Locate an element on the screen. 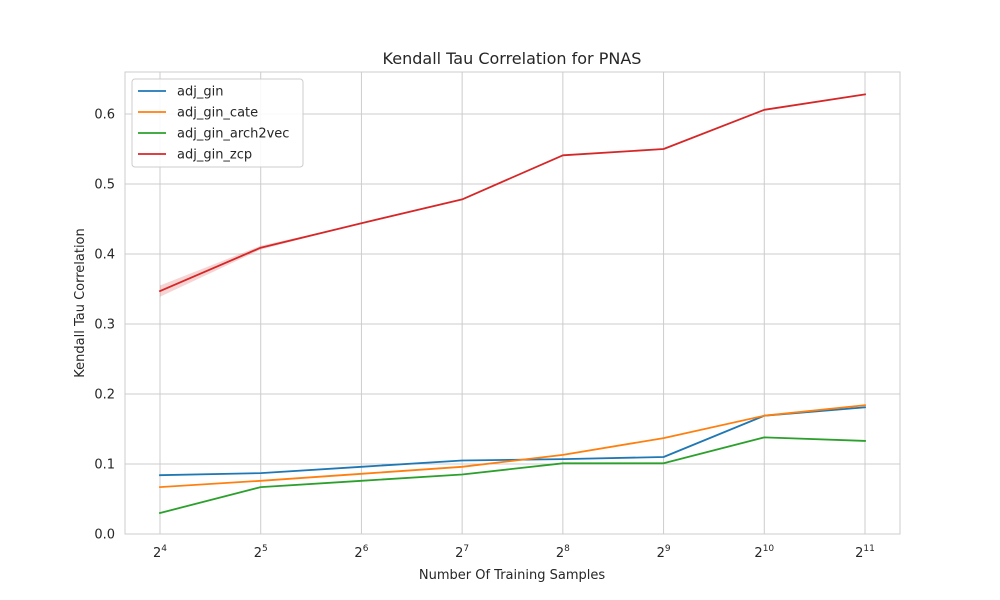 The width and height of the screenshot is (1000, 600). legend-label: adj_gin_cate is located at coordinates (217, 113).